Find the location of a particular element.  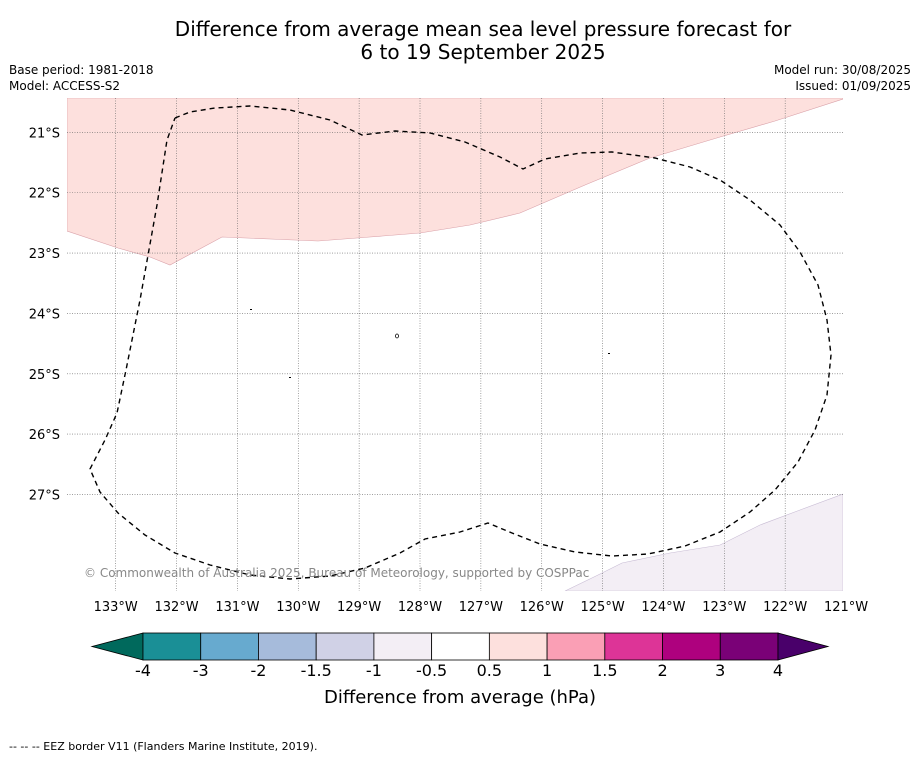

longitude-label: 127°W is located at coordinates (481, 607).